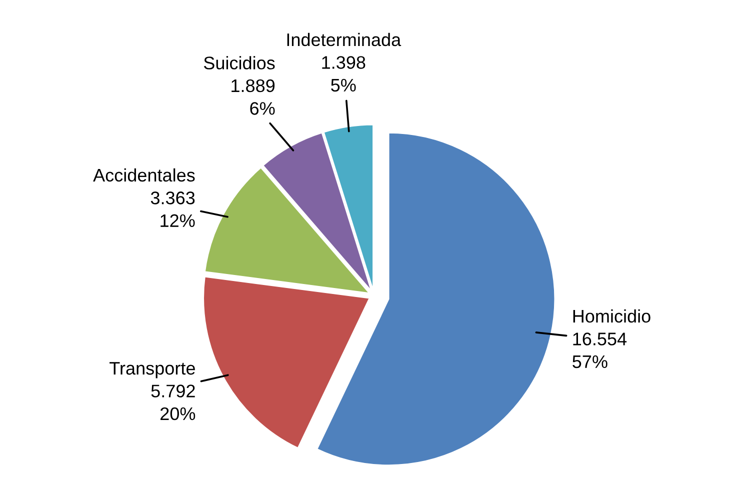  I want to click on slice-label: Transporte, so click(152, 370).